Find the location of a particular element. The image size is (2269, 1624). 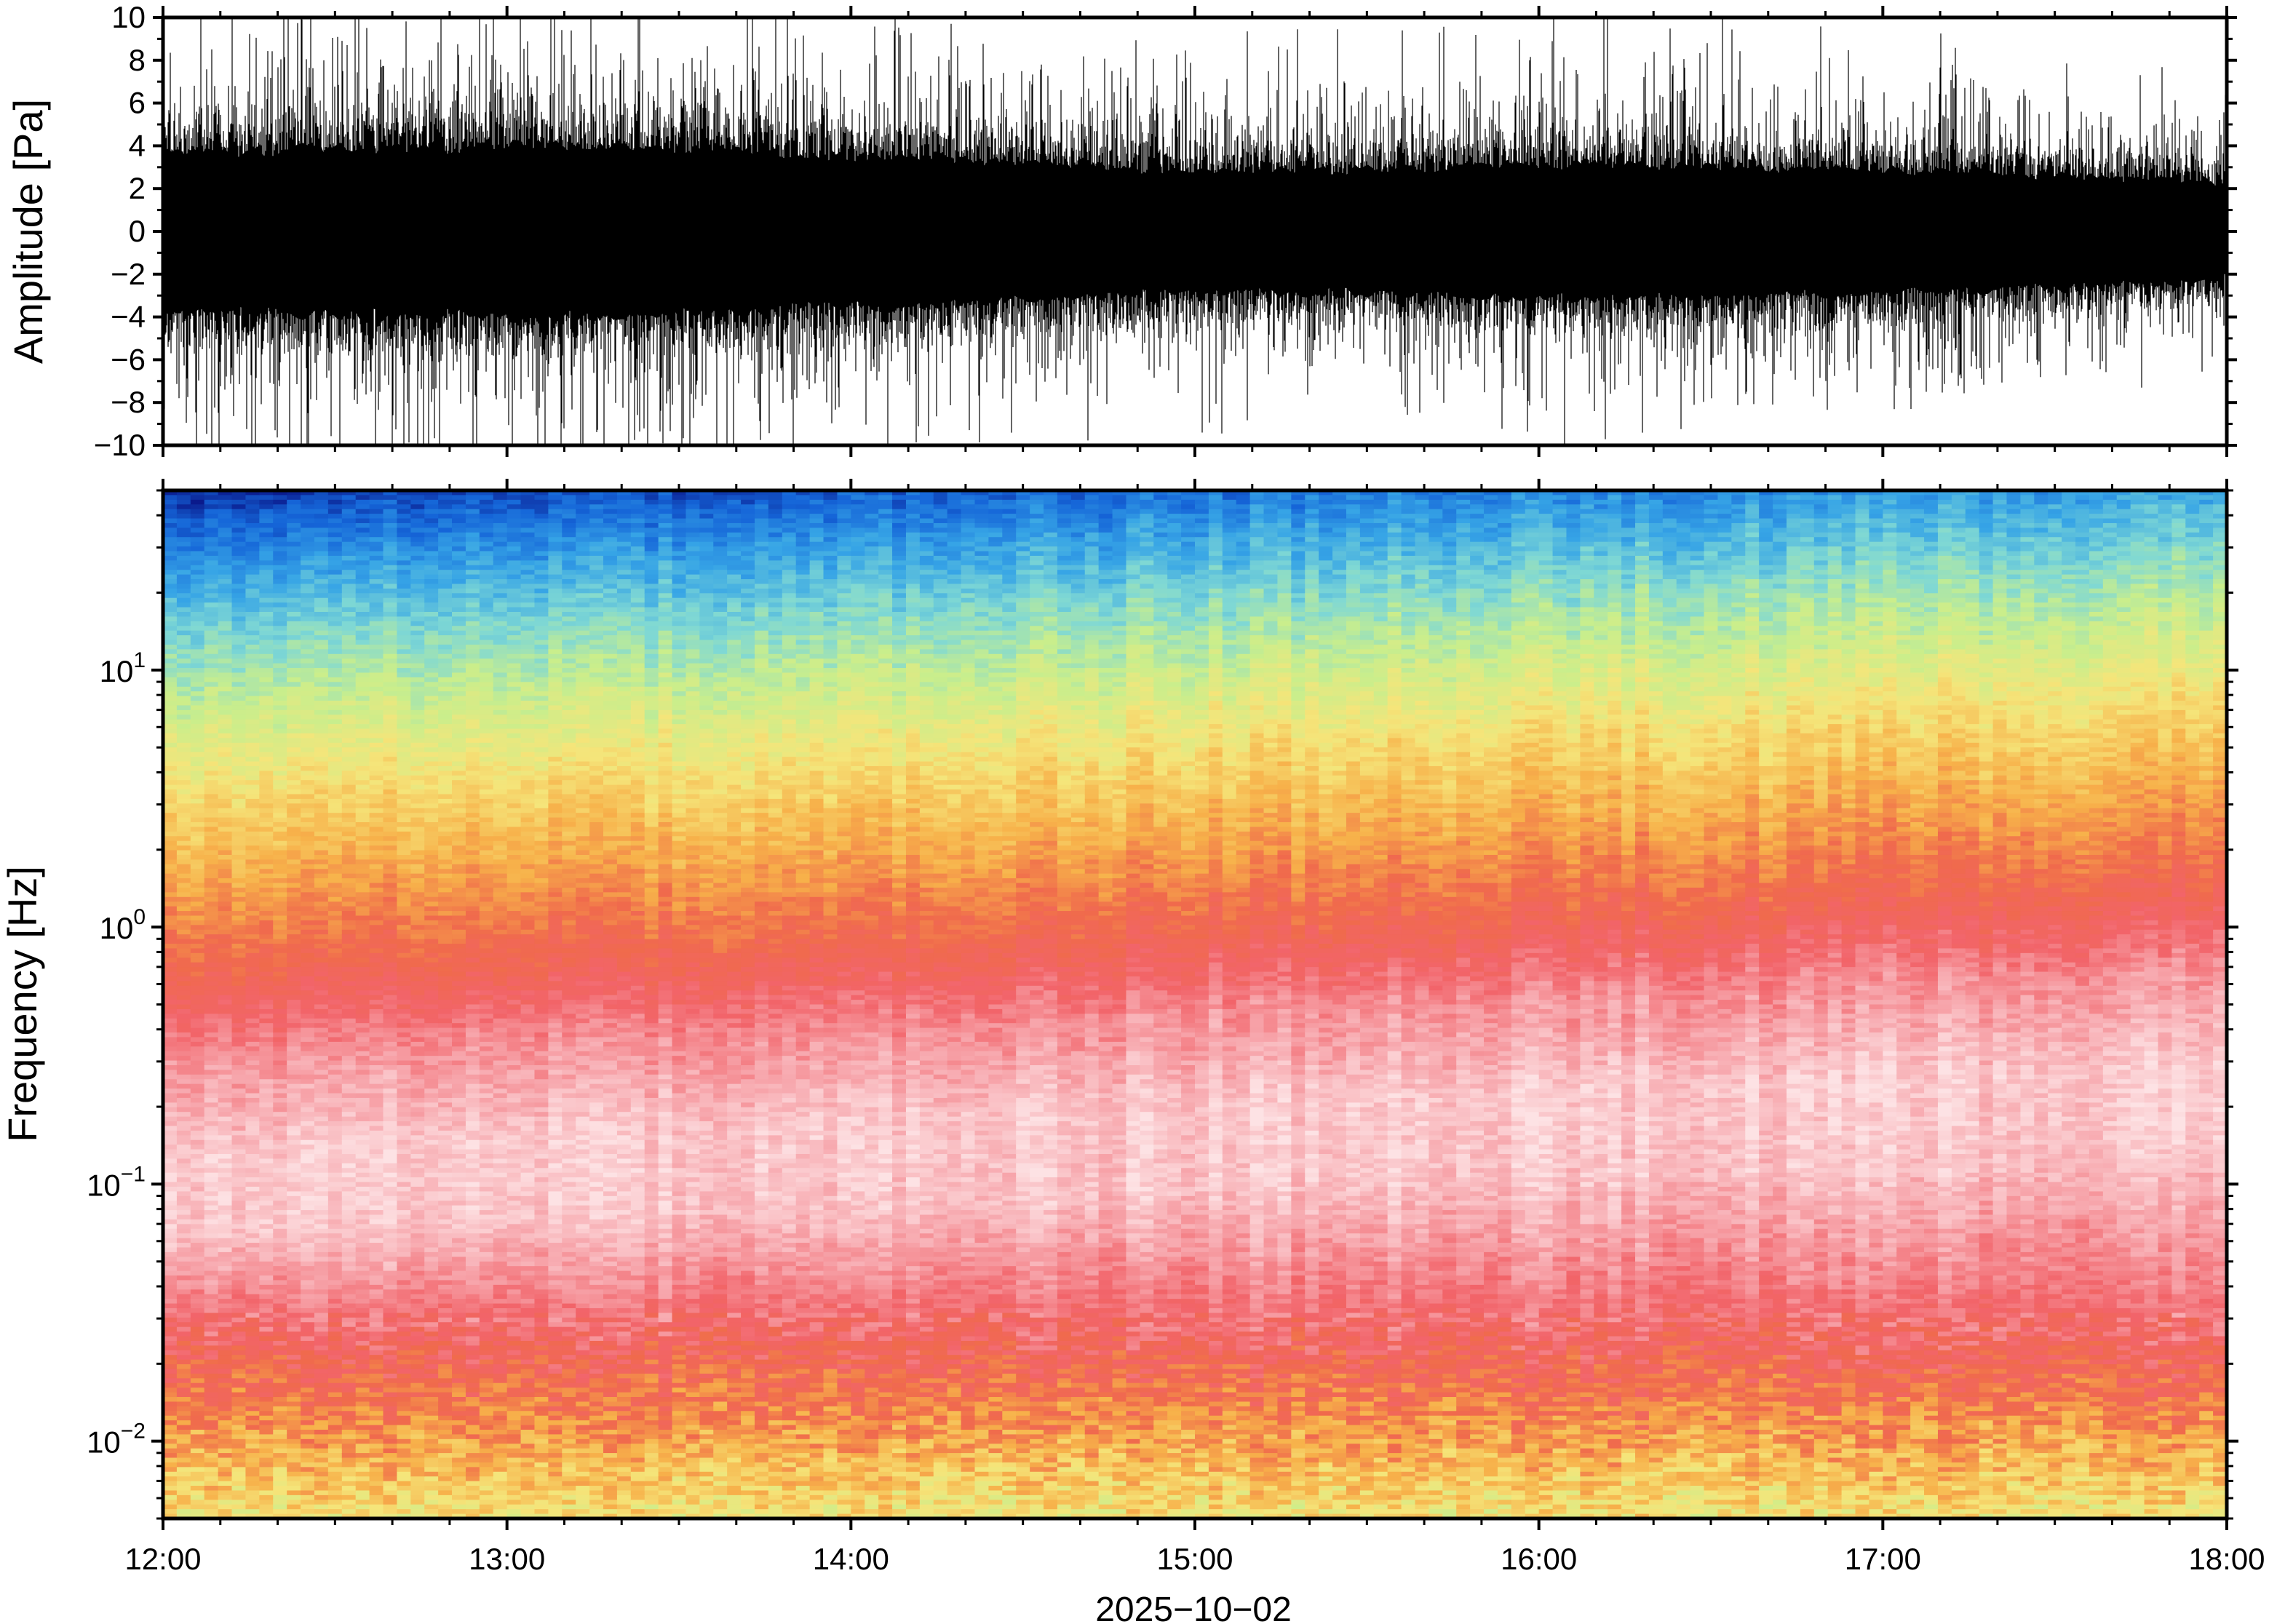

waveform-ylabel: Amplitude [Pa] is located at coordinates (28, 231).